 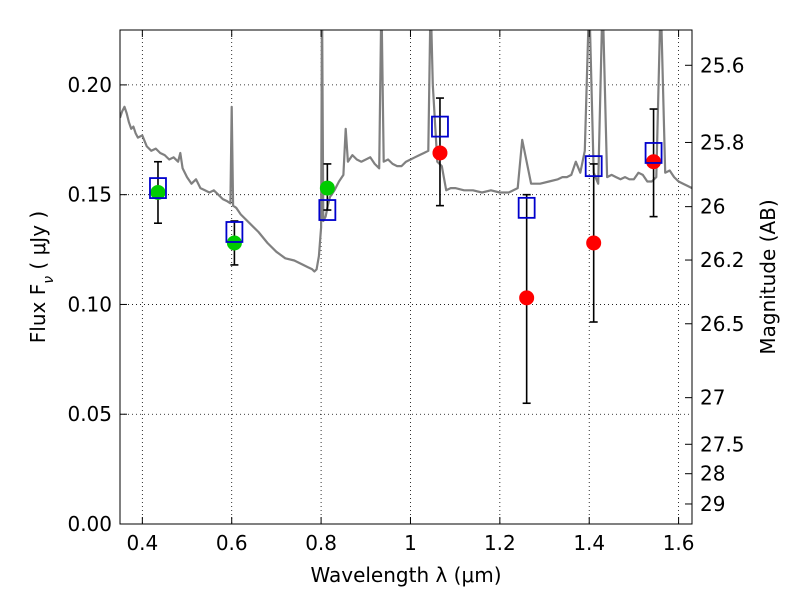 I want to click on y-axis-title: Flux Fν ( μJy ), so click(x=41, y=277).